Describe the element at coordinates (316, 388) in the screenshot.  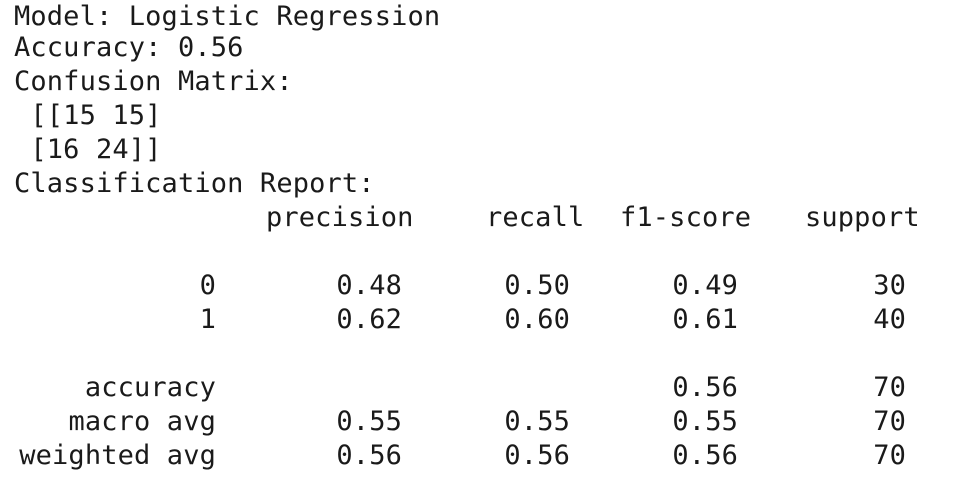
I see `precision-value` at that location.